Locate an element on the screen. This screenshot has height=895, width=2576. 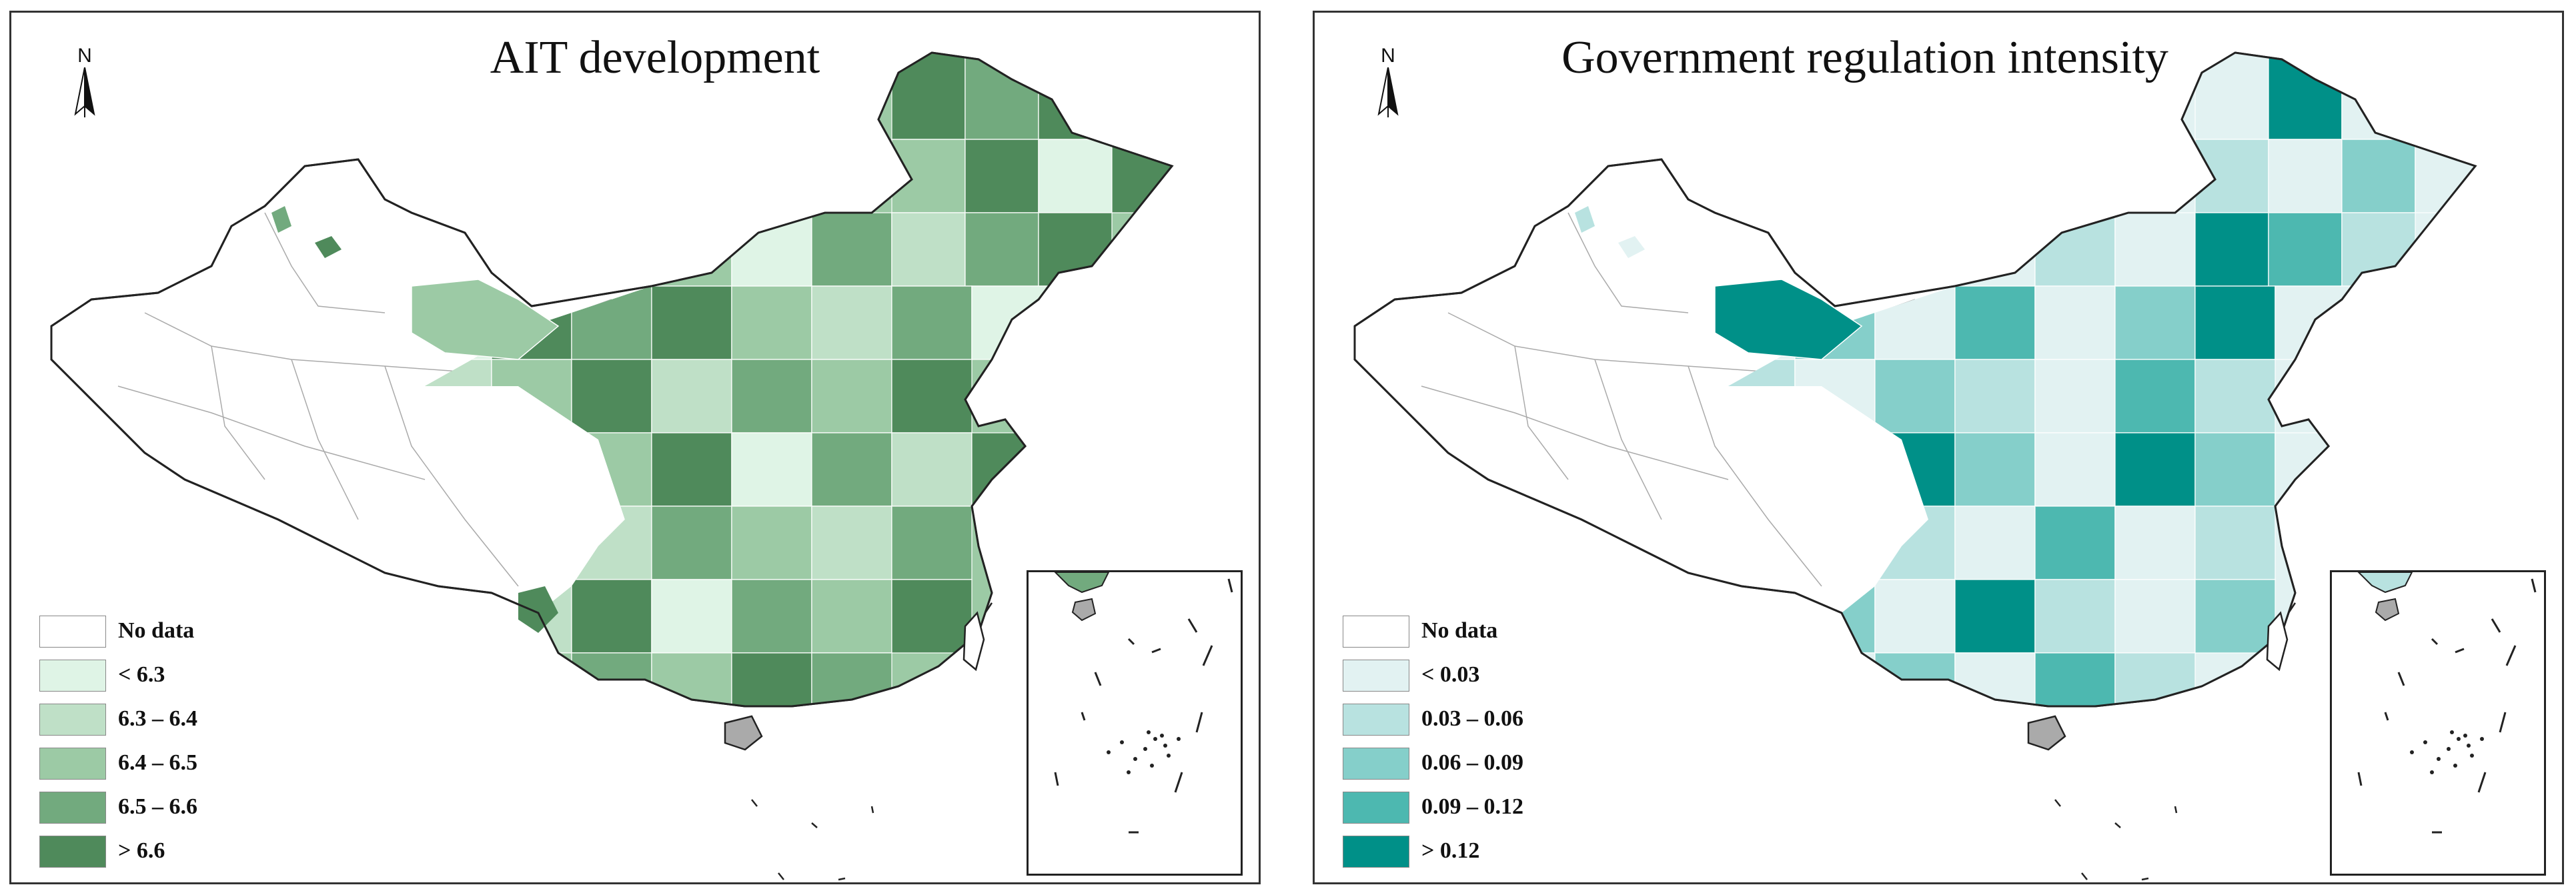
legend-label: < 0.03 is located at coordinates (1451, 674).